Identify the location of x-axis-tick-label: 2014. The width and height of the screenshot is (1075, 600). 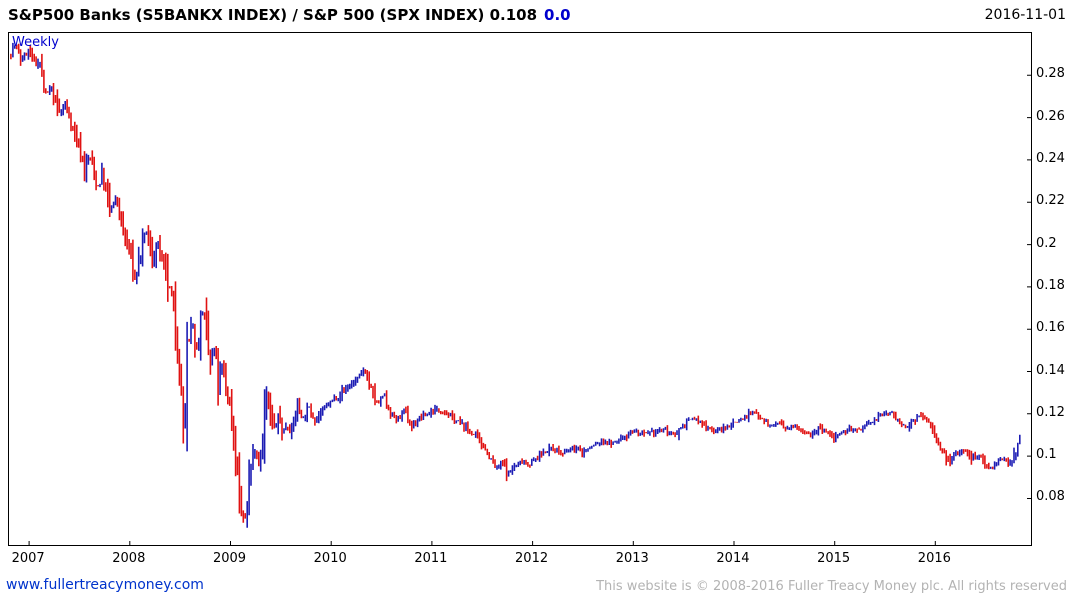
(733, 558).